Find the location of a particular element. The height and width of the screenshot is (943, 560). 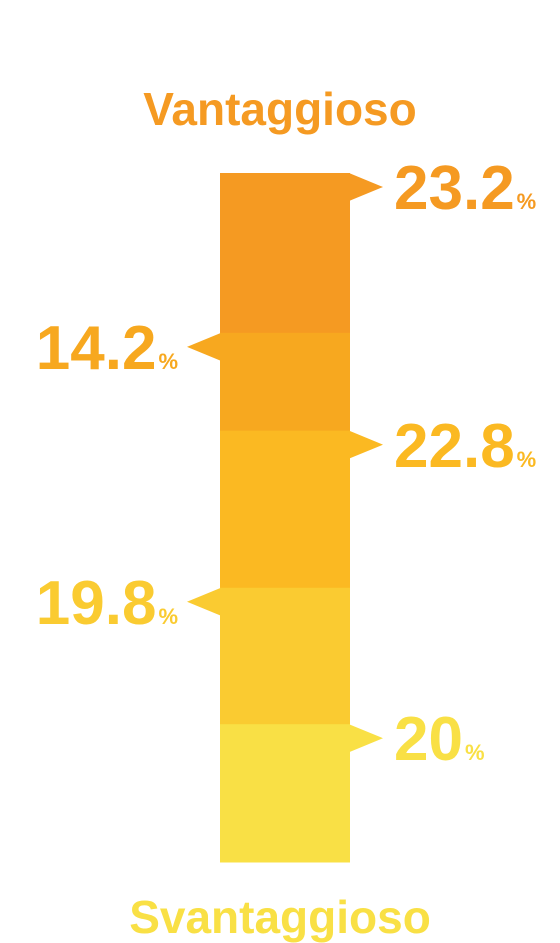

data-label-3: 22.8% is located at coordinates (465, 446).